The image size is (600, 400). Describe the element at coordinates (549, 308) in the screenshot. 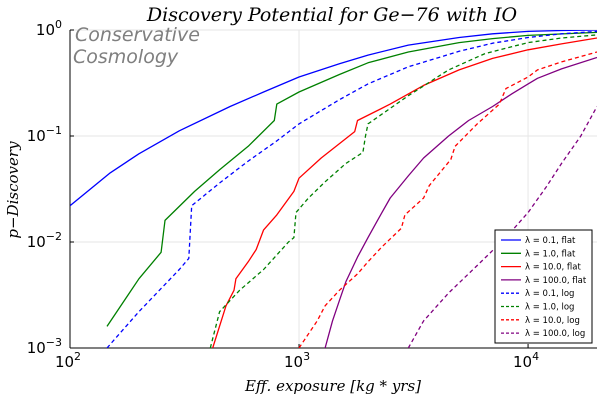

I see `legend-label-6: λ = 1.0, log` at that location.